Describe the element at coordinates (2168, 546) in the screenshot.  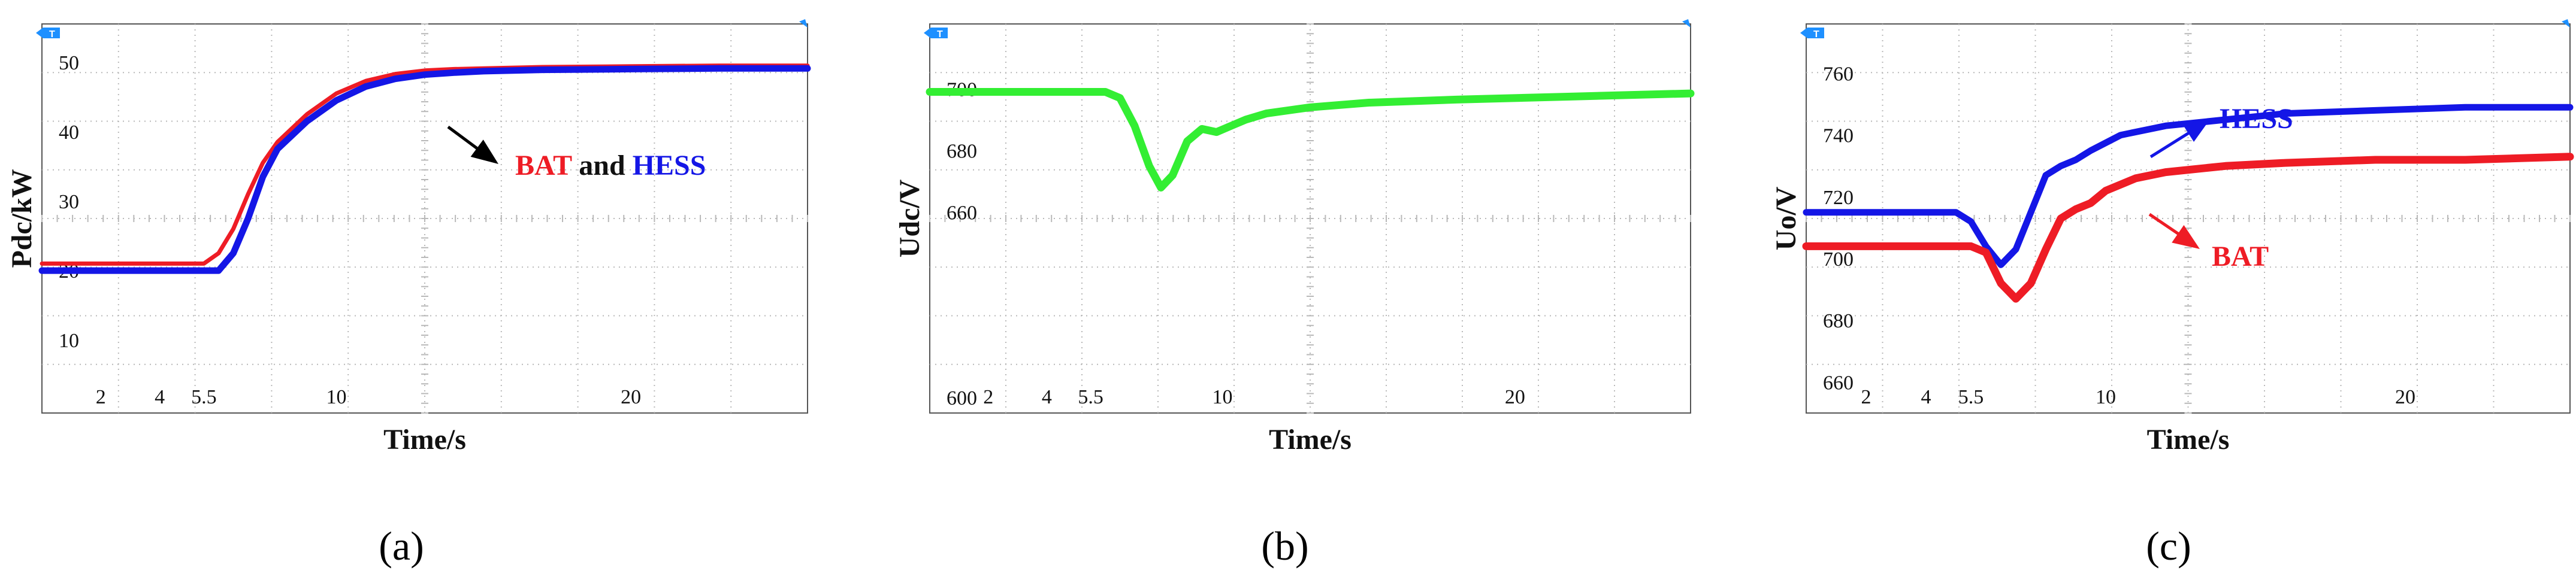
I see `panel-label: (c)` at that location.